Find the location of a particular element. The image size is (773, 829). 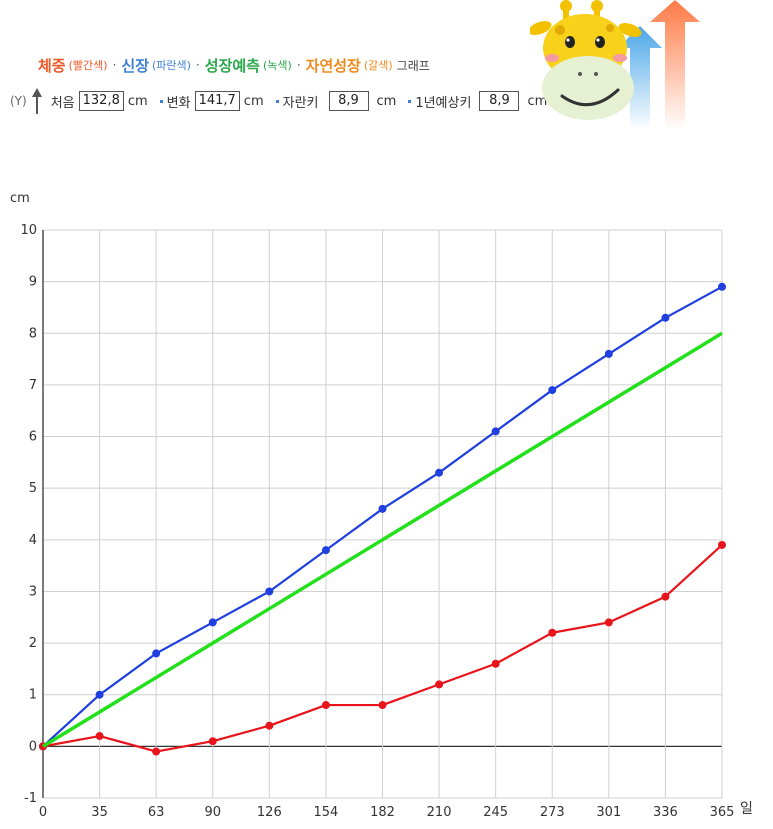

y-tick-label: 9 is located at coordinates (33, 282).